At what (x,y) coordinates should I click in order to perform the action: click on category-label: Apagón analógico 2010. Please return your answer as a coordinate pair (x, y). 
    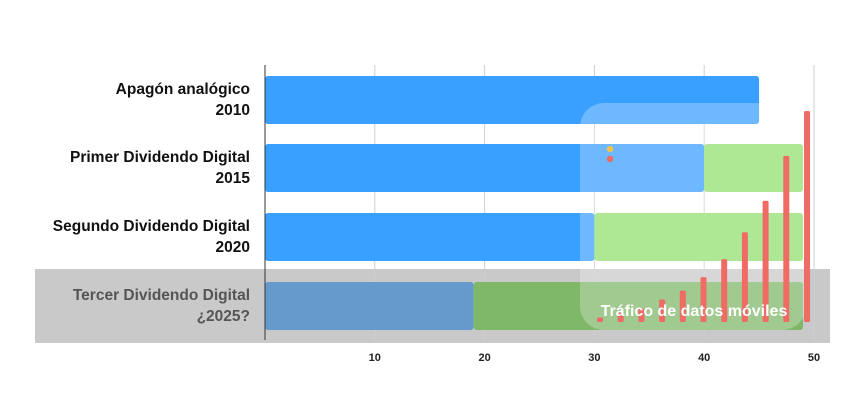
    Looking at the image, I should click on (130, 100).